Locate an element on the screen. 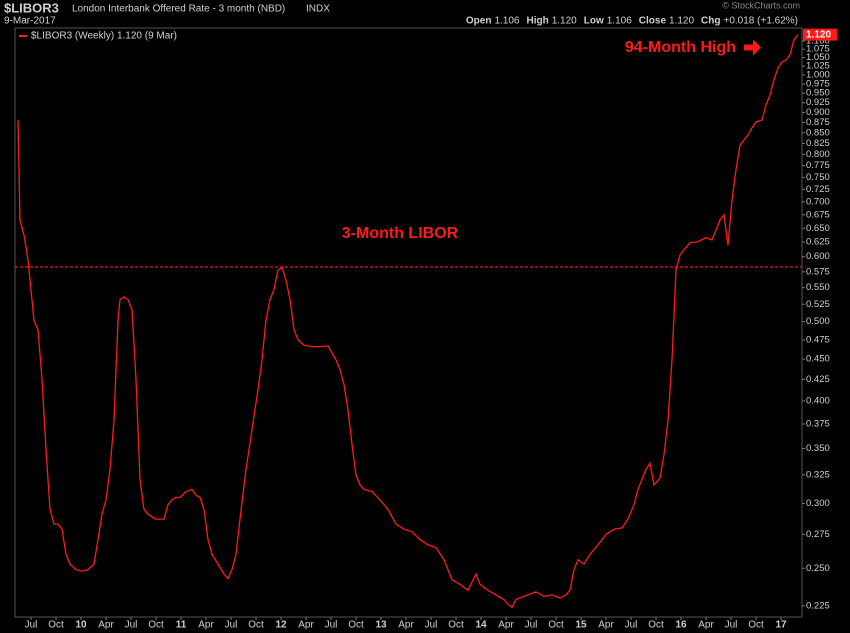 The height and width of the screenshot is (633, 850). y-tick-label: 0.225 is located at coordinates (818, 605).